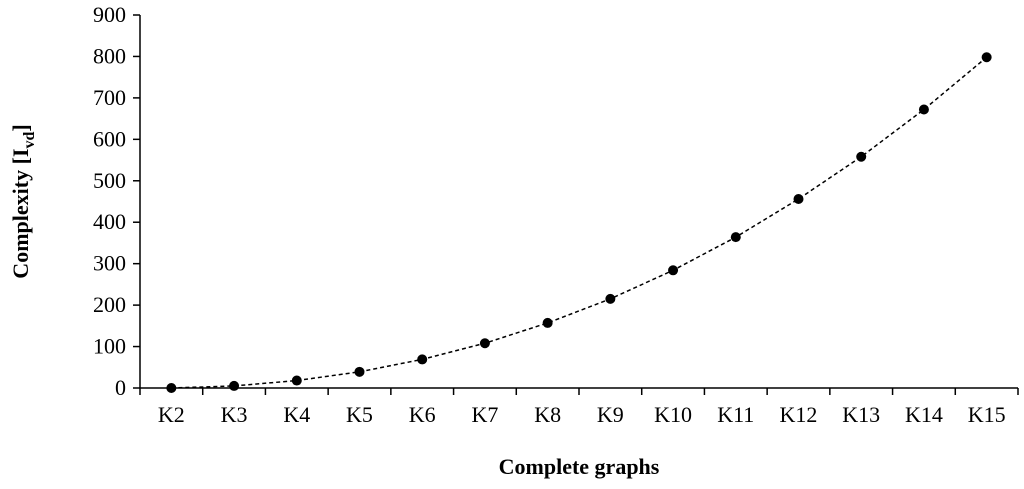 The height and width of the screenshot is (489, 1024). What do you see at coordinates (109, 221) in the screenshot?
I see `y-tick-label: 400` at bounding box center [109, 221].